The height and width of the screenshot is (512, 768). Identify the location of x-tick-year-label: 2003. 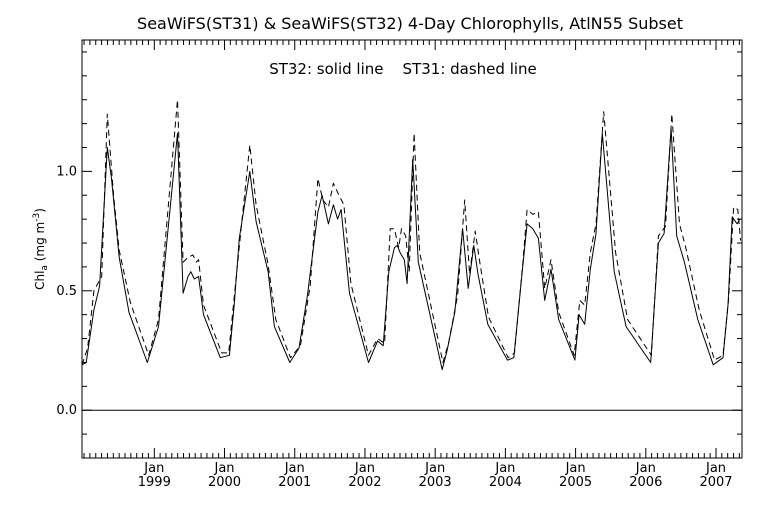
(435, 482).